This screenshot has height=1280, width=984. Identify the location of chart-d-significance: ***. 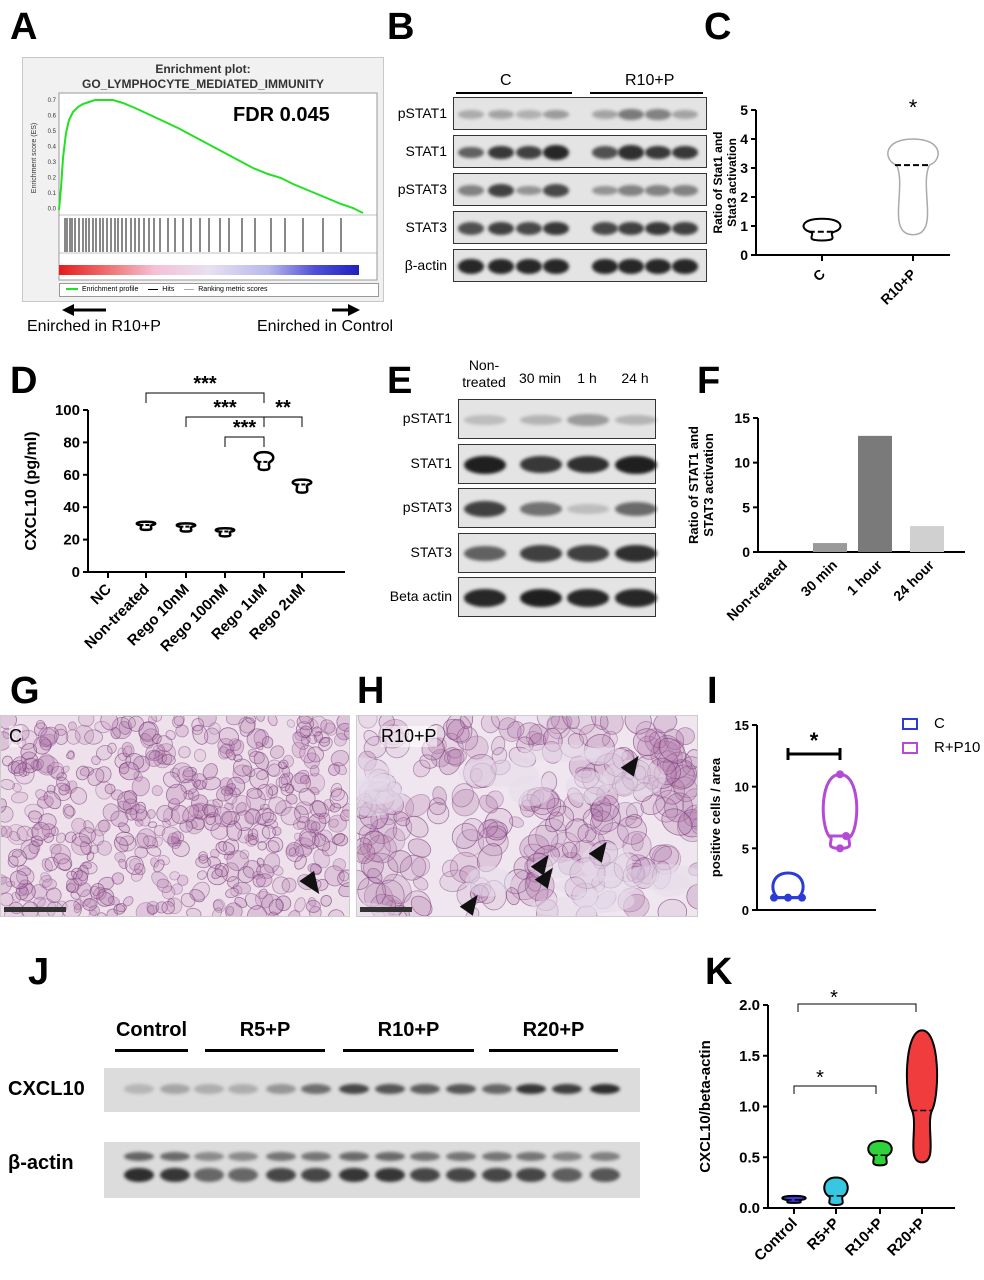
(245, 428).